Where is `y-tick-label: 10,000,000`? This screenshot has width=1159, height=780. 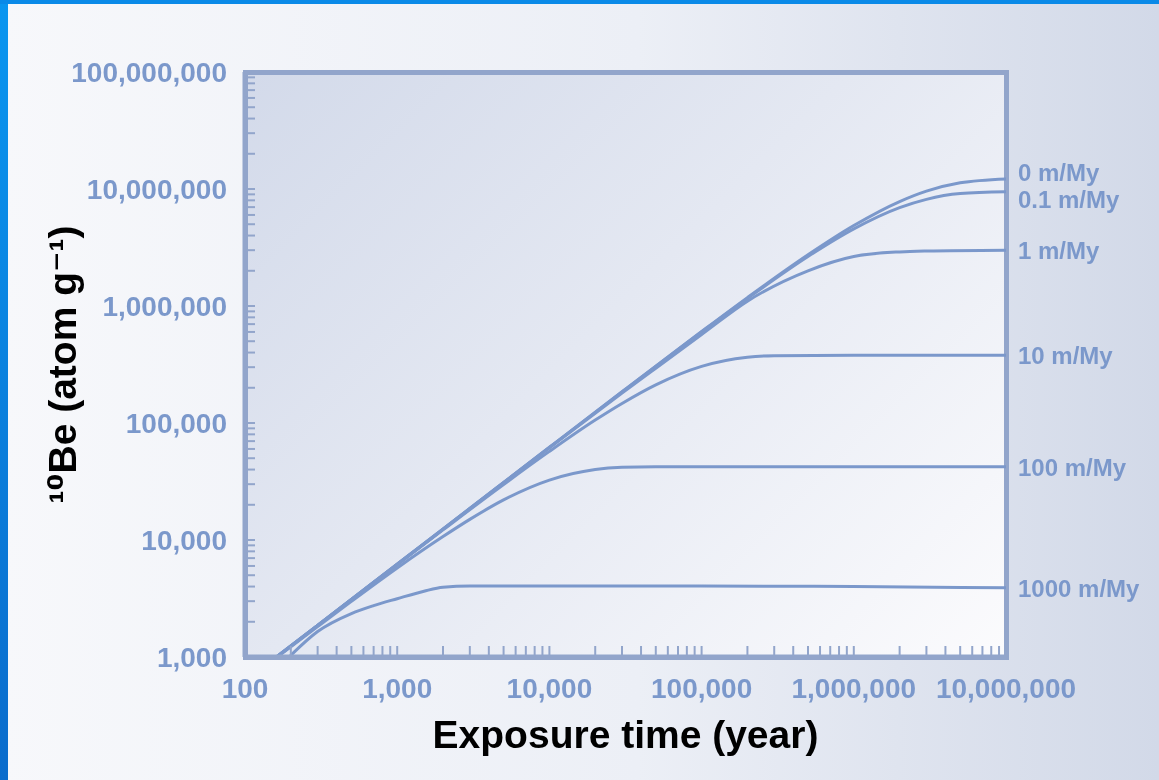 y-tick-label: 10,000,000 is located at coordinates (156, 189).